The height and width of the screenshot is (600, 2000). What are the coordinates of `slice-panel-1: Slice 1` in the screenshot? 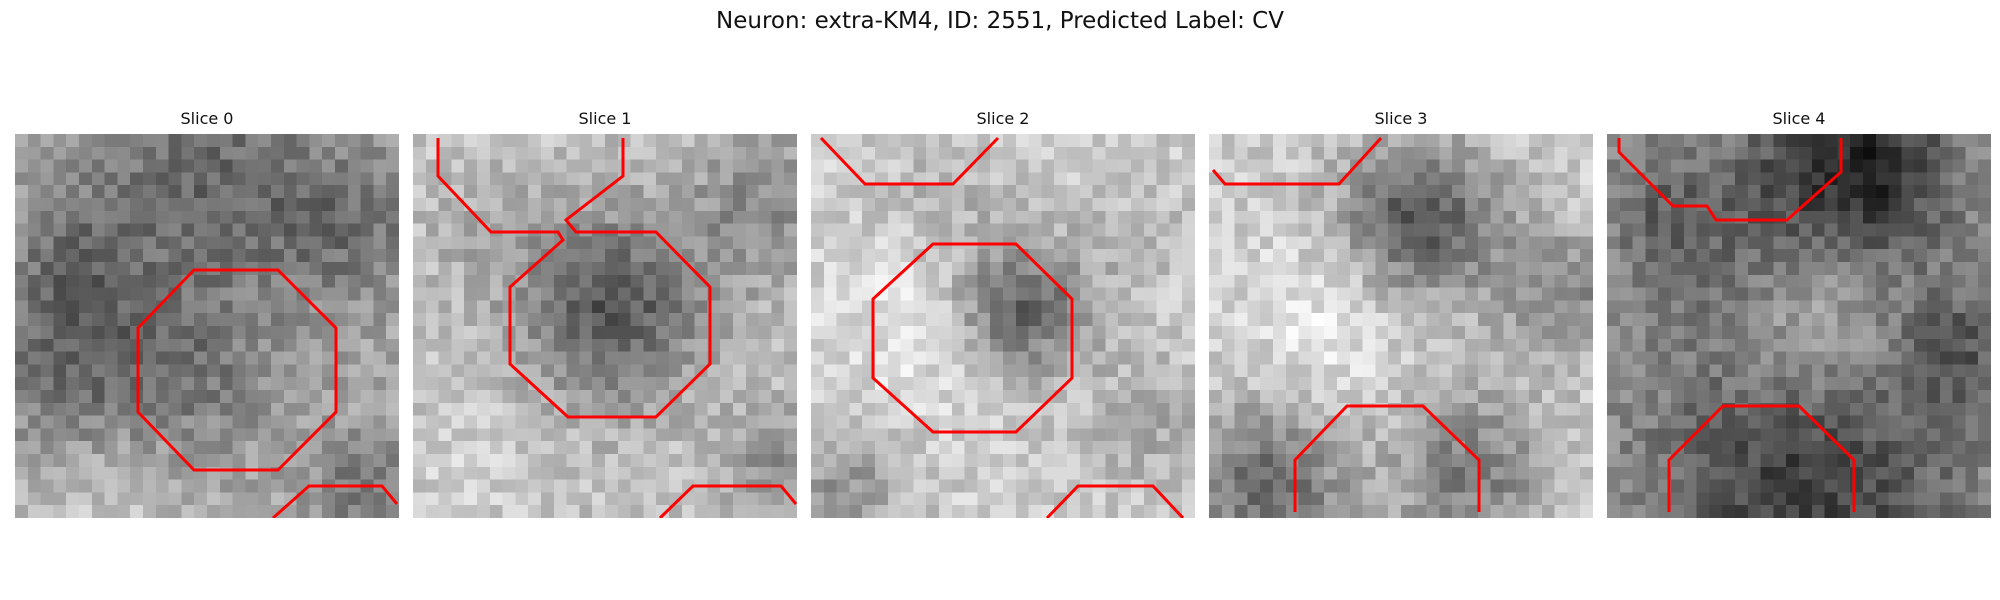 It's located at (605, 313).